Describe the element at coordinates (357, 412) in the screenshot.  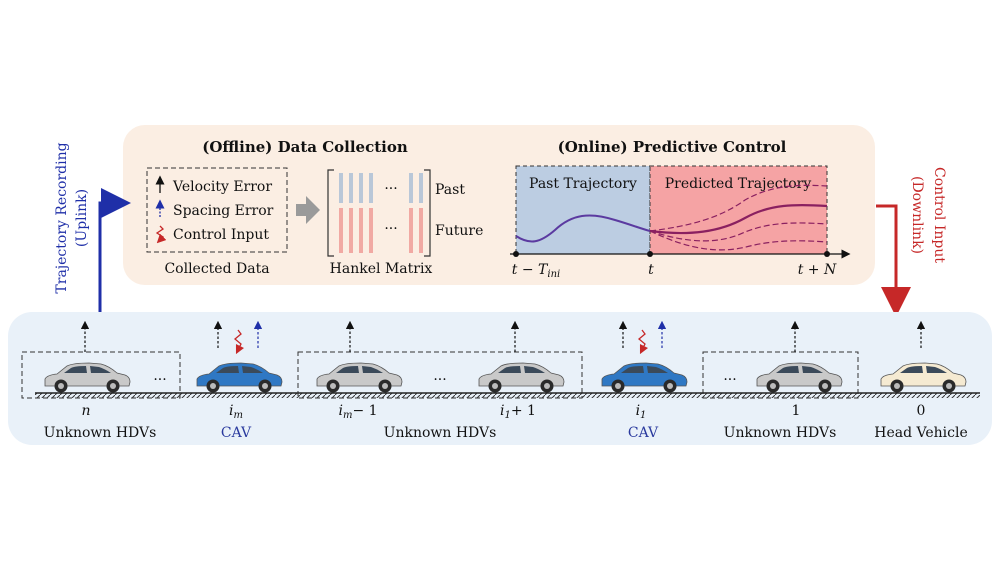
I see `index-im-minus-1: im− 1` at that location.